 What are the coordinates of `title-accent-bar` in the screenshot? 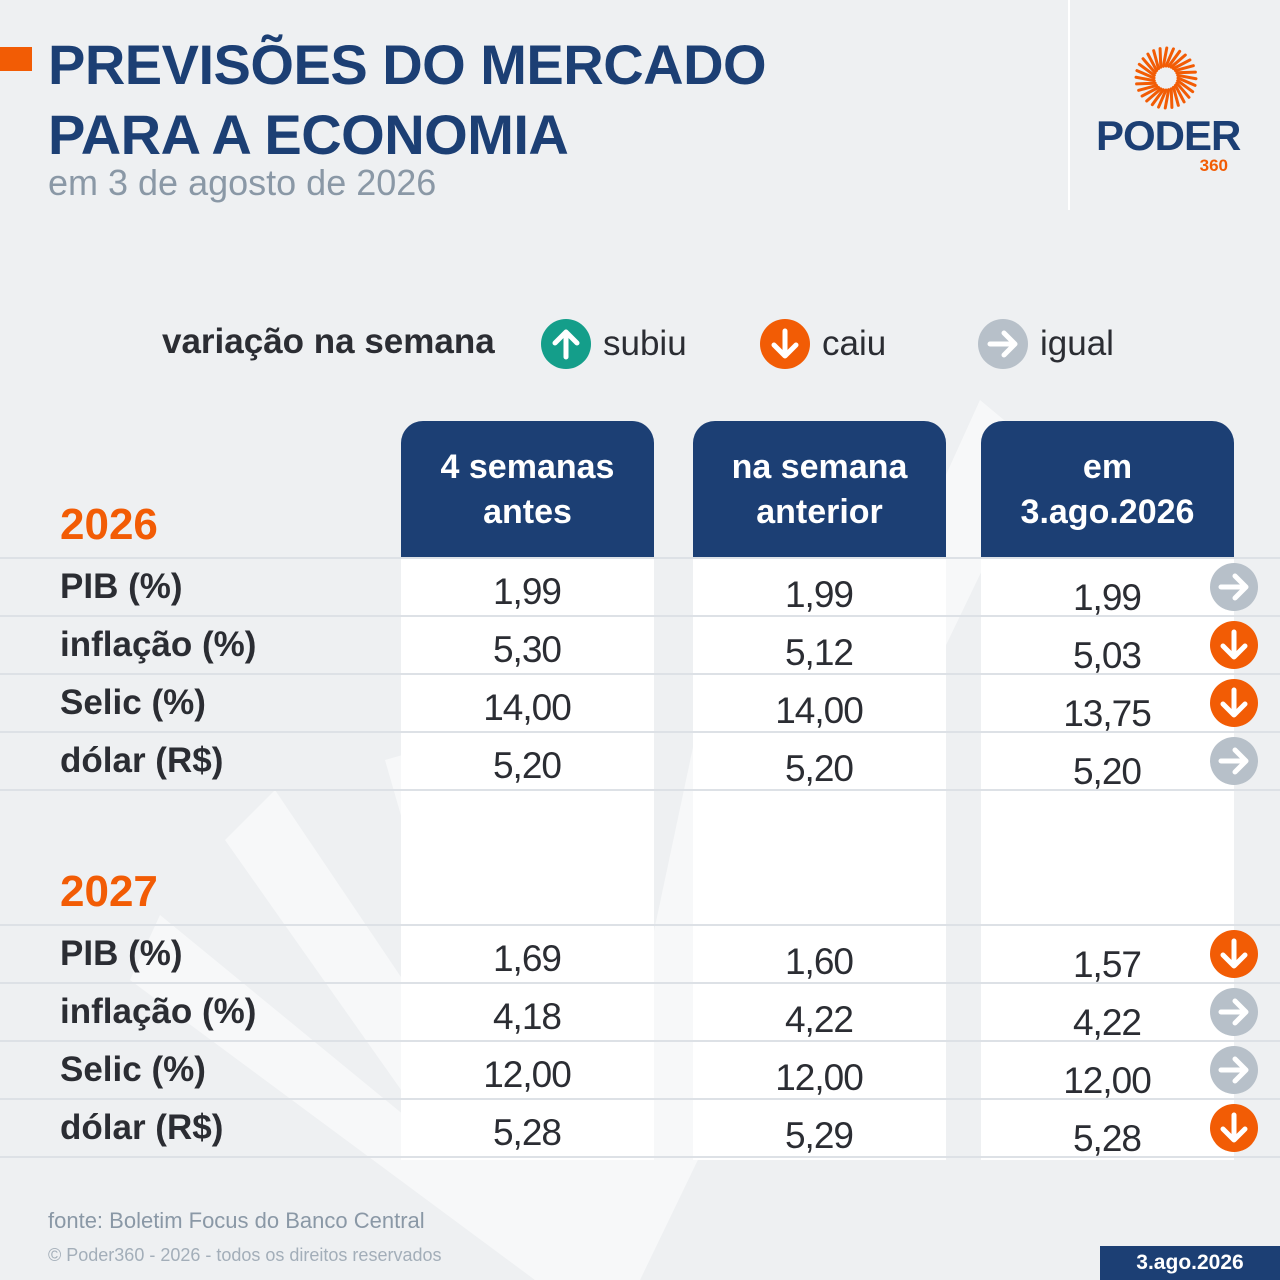 It's located at (16, 59).